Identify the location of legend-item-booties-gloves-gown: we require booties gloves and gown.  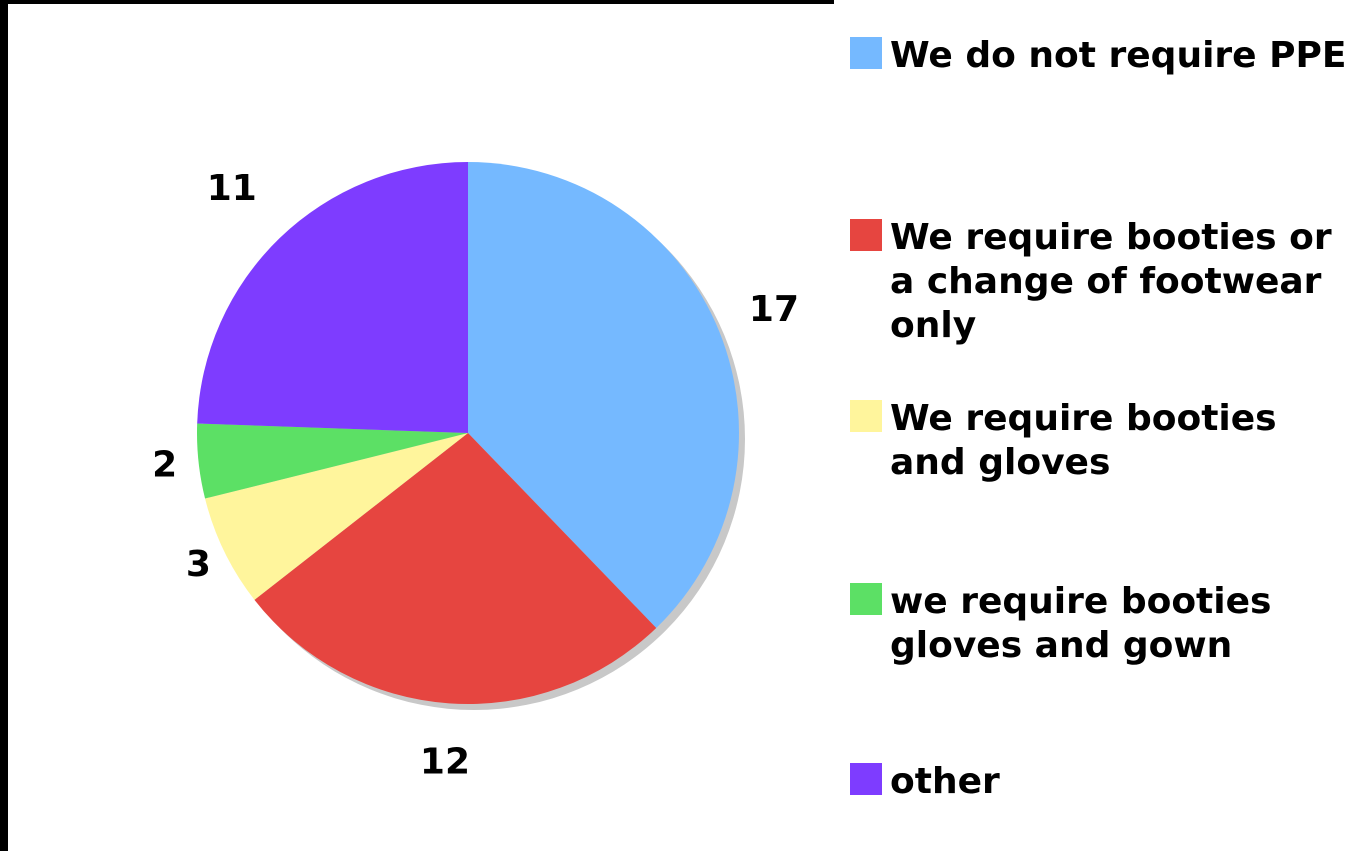
(1110, 624).